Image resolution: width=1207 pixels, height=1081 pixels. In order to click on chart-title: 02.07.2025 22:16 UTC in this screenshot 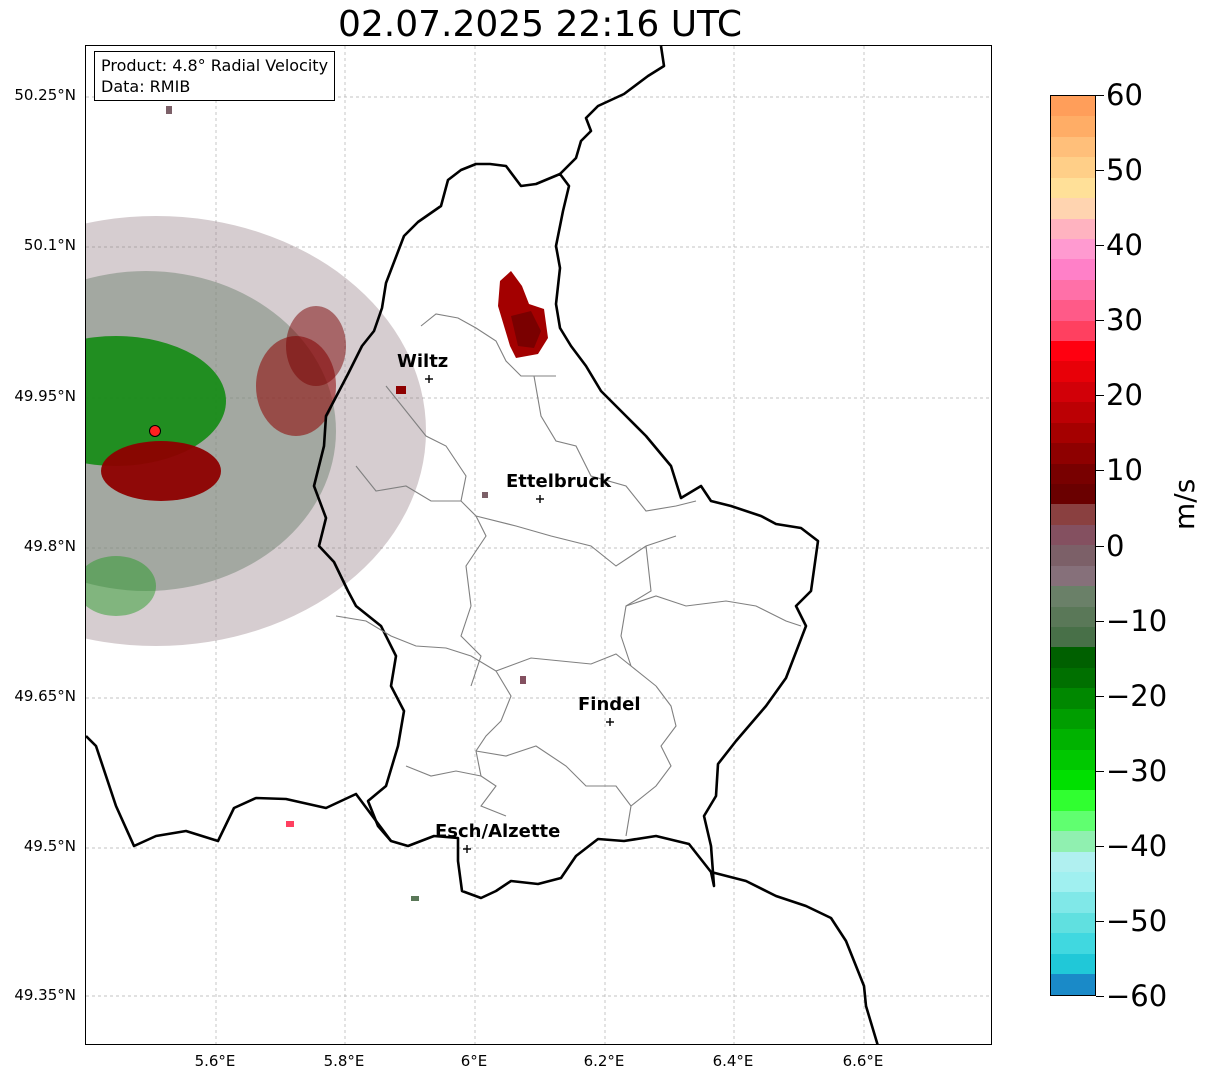, I will do `click(540, 24)`.